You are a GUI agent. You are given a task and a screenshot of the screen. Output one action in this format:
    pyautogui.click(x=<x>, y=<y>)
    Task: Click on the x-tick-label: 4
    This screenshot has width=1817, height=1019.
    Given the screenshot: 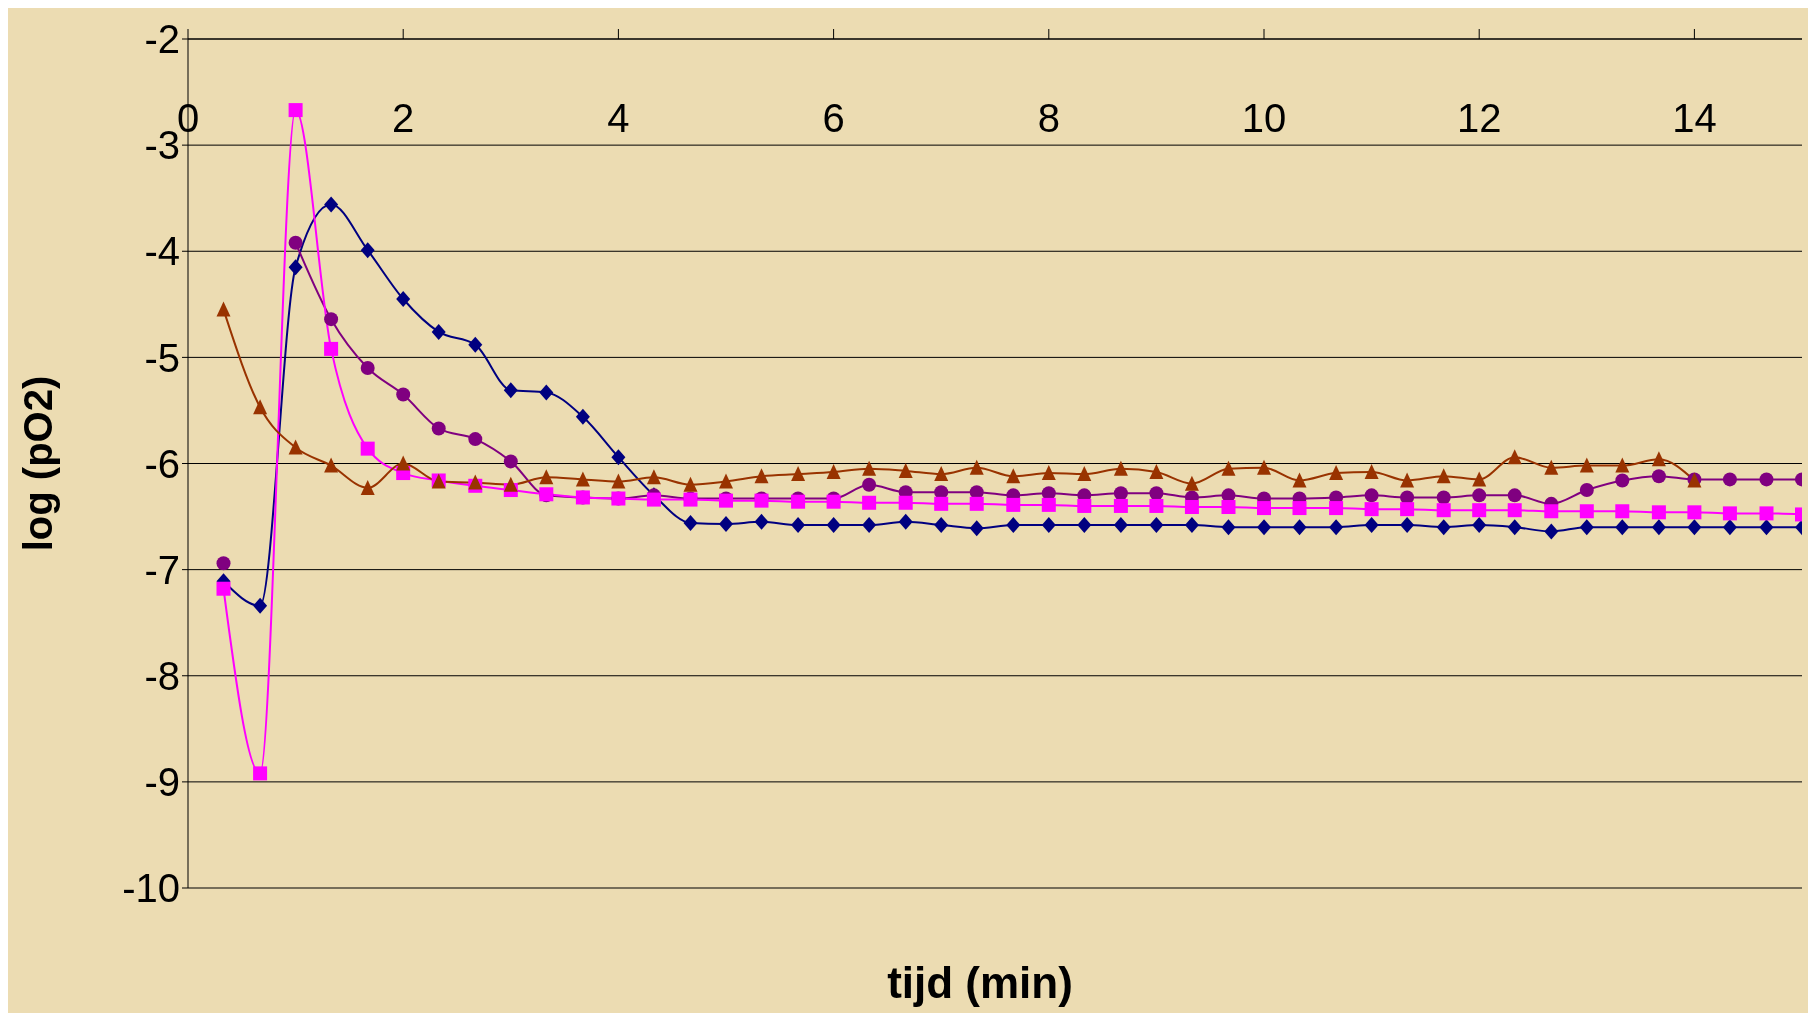 What is the action you would take?
    pyautogui.click(x=618, y=118)
    